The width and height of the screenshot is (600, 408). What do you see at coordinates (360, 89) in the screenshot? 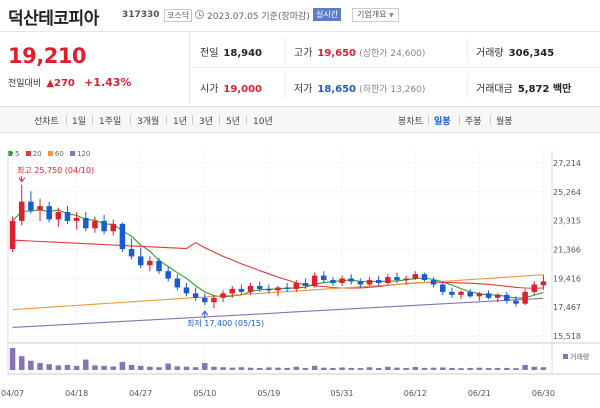
I see `low-stat: 저가 18,650 (하한가 13,260)` at bounding box center [360, 89].